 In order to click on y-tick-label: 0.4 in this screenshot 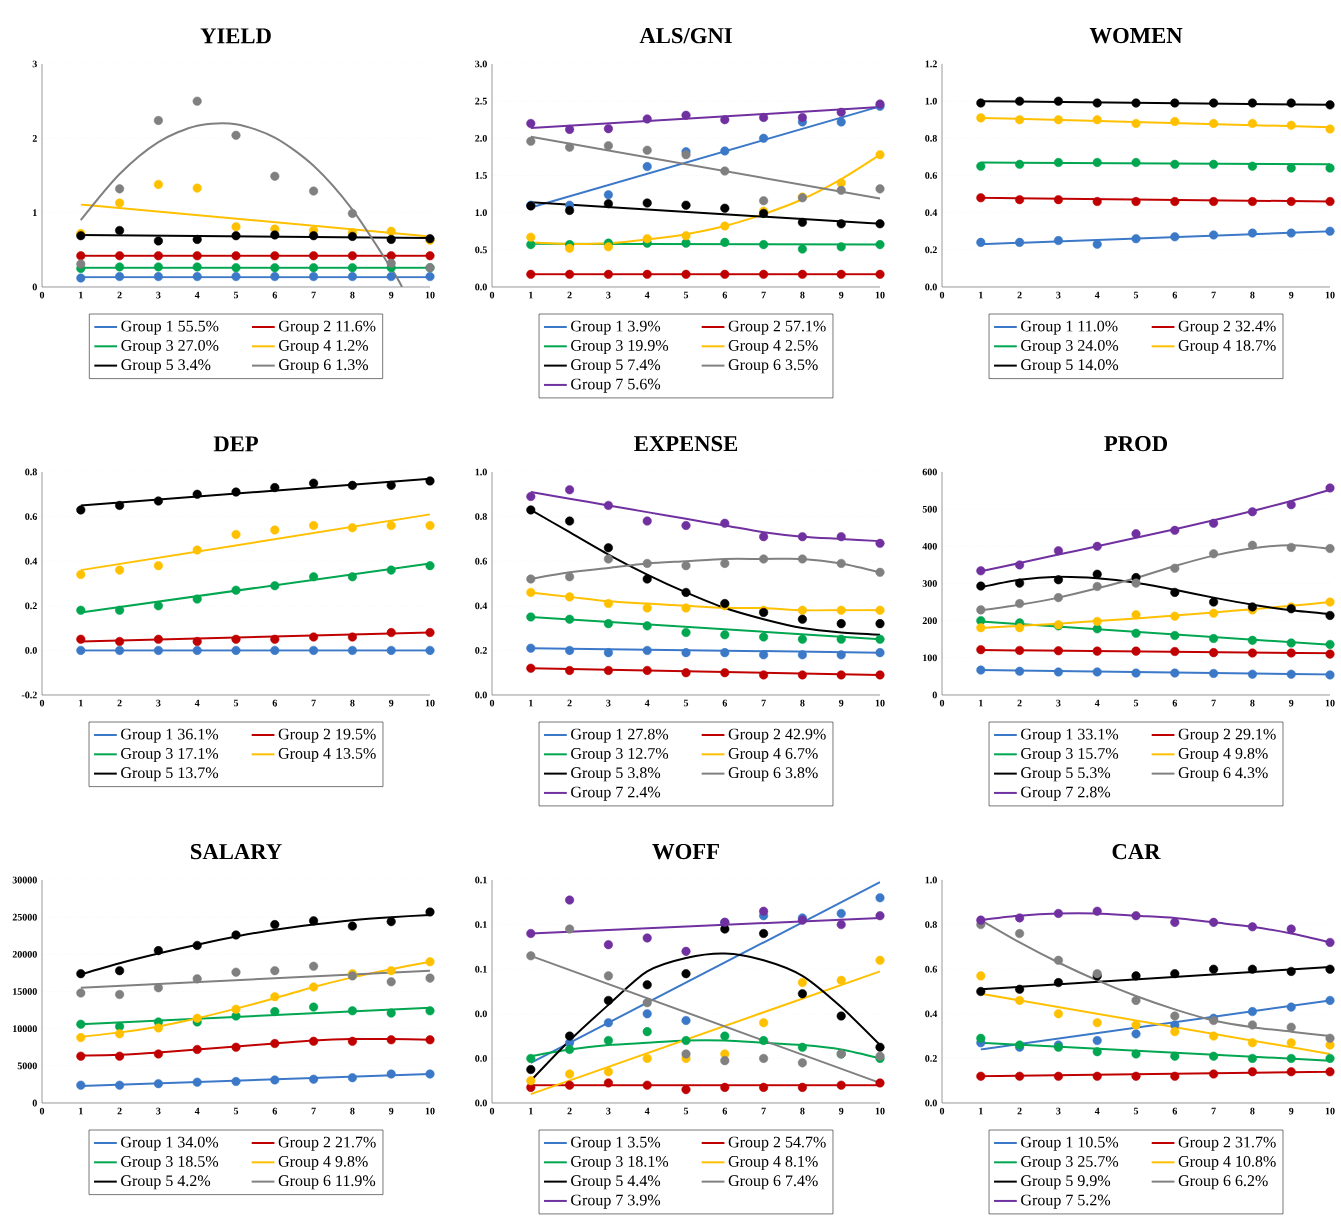, I will do `click(931, 213)`.